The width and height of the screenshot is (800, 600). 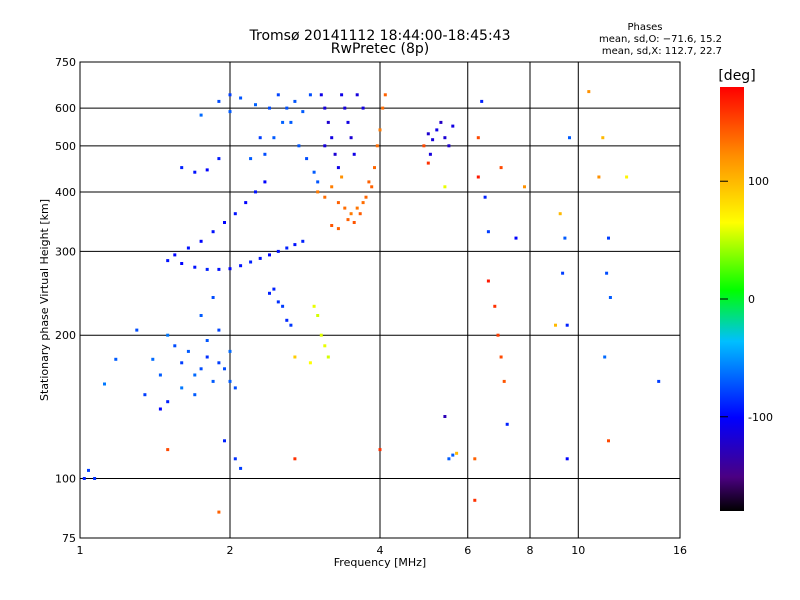 I want to click on y-tick-label: 600, so click(x=65, y=108).